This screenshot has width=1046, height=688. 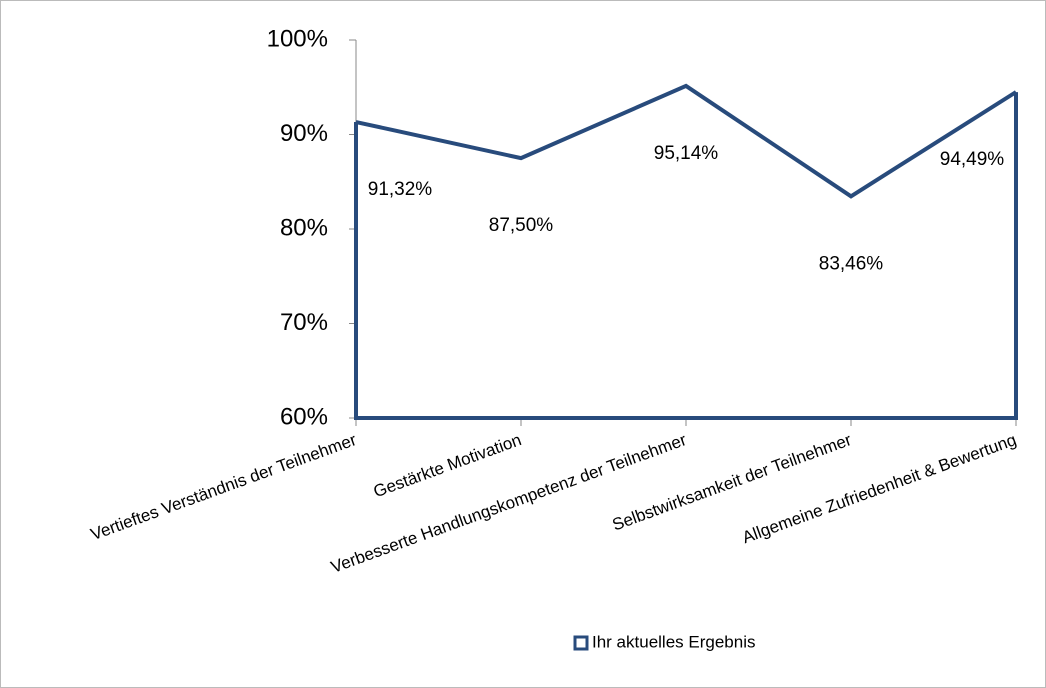 I want to click on legend-label: Ihr aktuelles Ergebnis, so click(x=673, y=641).